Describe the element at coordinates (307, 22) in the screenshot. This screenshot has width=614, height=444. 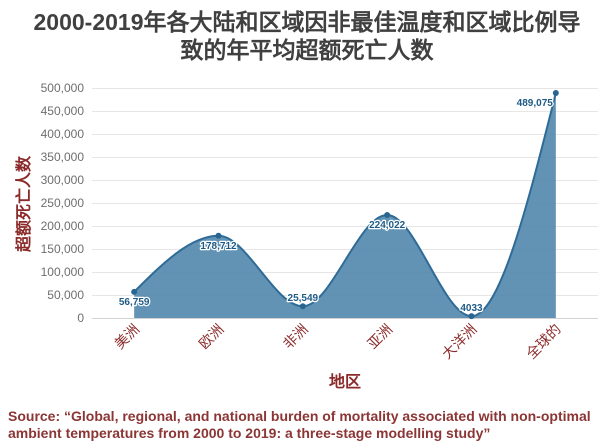
I see `chart-title-line-1: 2000-2019年各大陆和区域因非最佳温度和区域比例导` at that location.